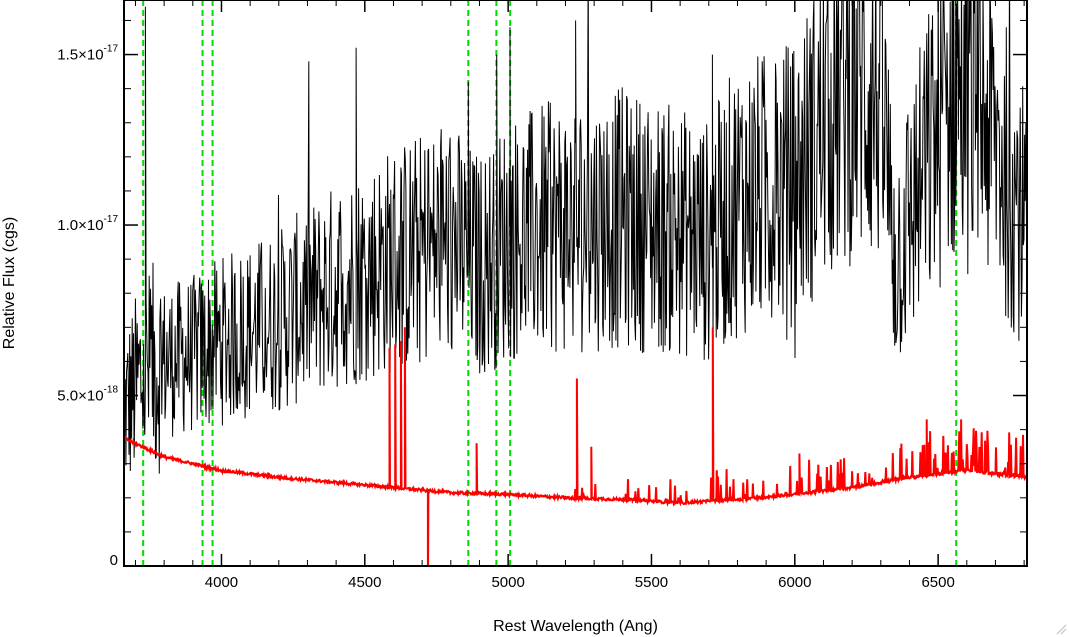  I want to click on x-tick-label: 5500, so click(651, 582).